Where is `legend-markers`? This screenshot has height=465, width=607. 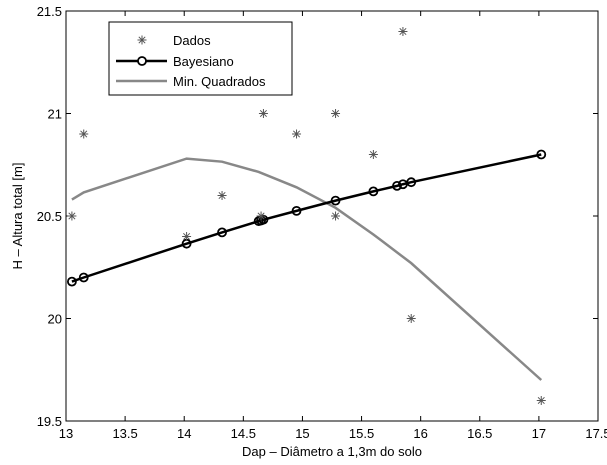 legend-markers is located at coordinates (141, 59).